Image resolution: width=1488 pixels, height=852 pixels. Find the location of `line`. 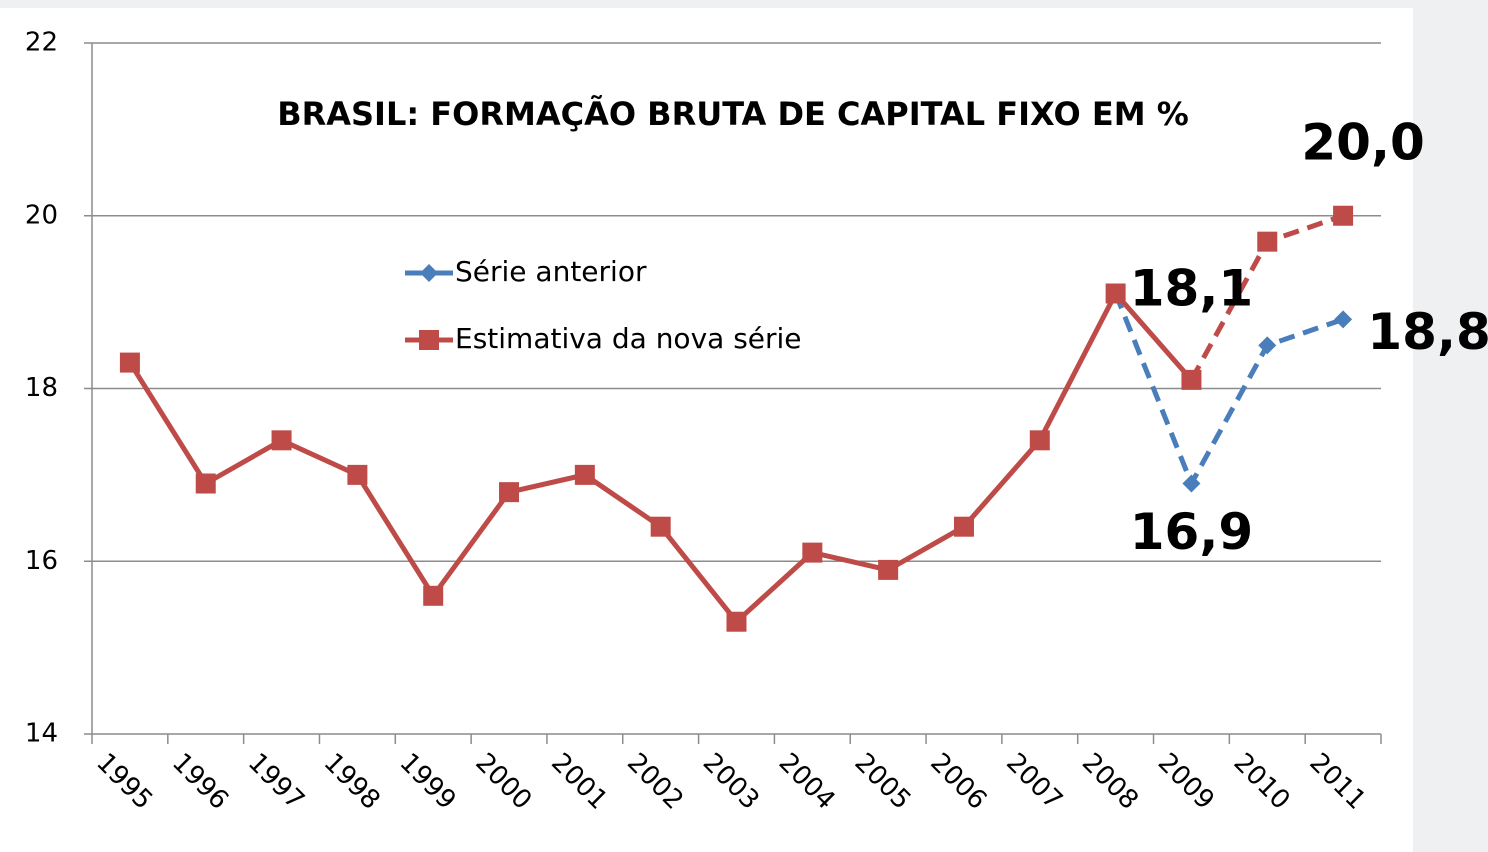

line is located at coordinates (1228, 389).